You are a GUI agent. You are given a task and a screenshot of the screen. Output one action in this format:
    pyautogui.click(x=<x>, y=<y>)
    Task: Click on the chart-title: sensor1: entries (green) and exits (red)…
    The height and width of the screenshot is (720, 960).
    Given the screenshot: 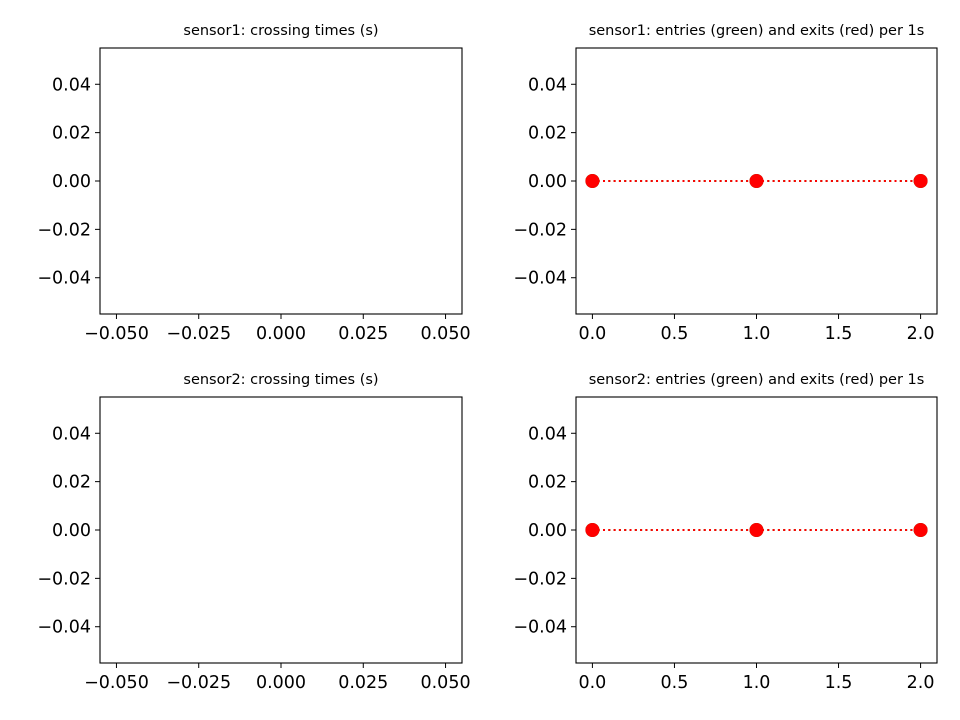 What is the action you would take?
    pyautogui.click(x=757, y=31)
    